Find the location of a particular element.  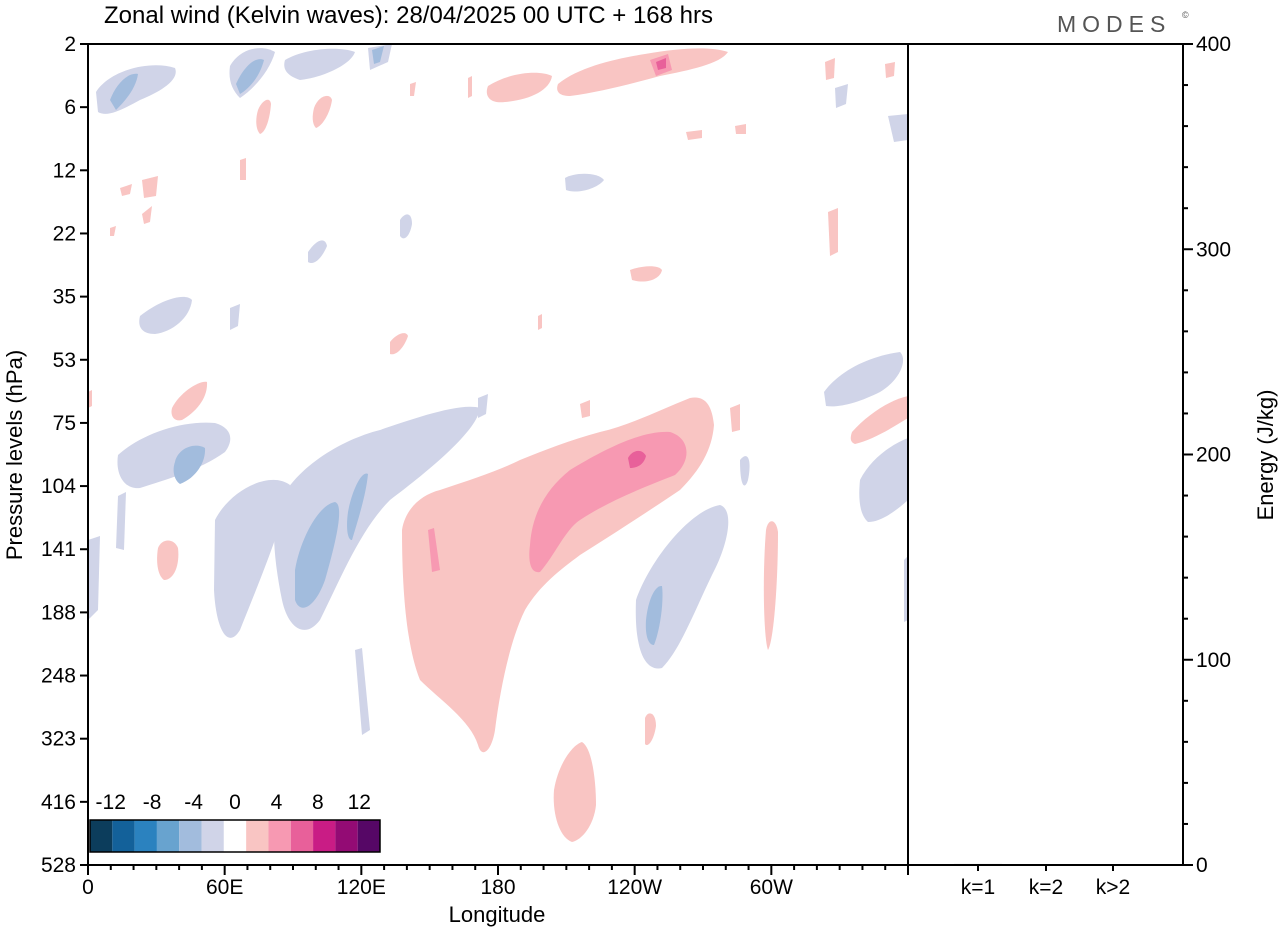

y-tick-label: 248 is located at coordinates (58, 676).